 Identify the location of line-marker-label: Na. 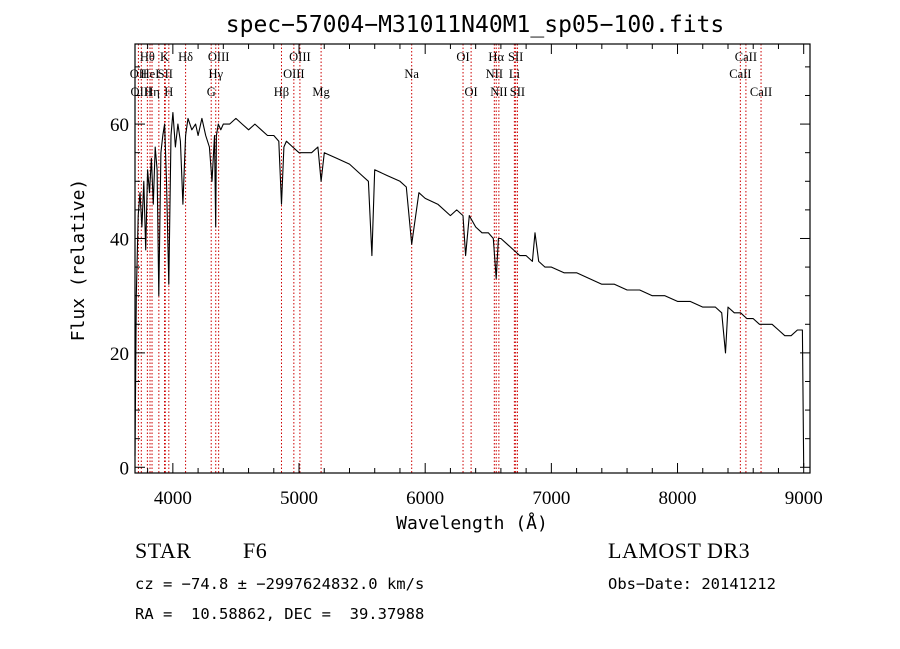
(411, 74).